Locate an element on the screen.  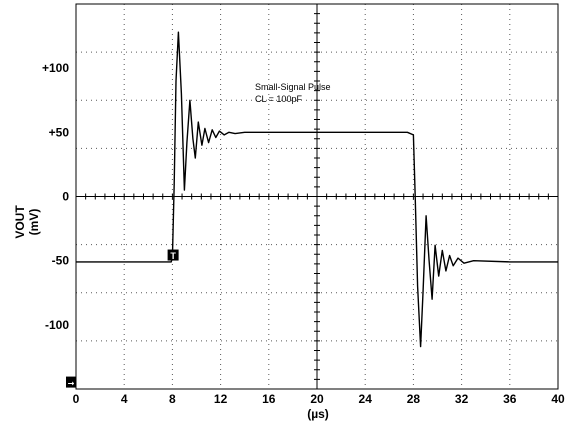
ground-reference-label: → is located at coordinates (71, 383).